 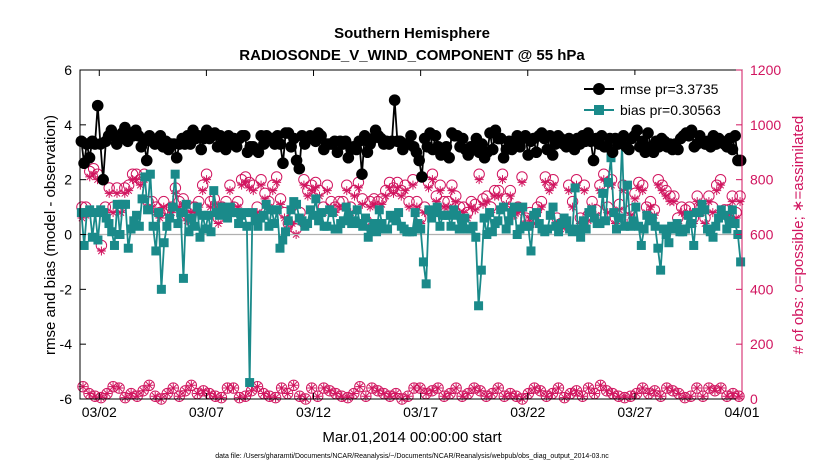 What do you see at coordinates (206, 412) in the screenshot?
I see `x-tick-label: 03/07` at bounding box center [206, 412].